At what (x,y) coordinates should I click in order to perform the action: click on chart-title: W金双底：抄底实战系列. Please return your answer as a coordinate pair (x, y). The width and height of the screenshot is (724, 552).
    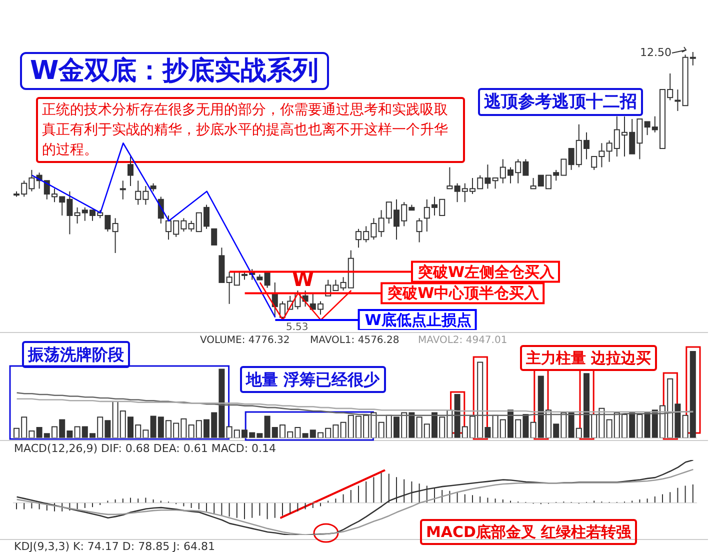
    Looking at the image, I should click on (174, 71).